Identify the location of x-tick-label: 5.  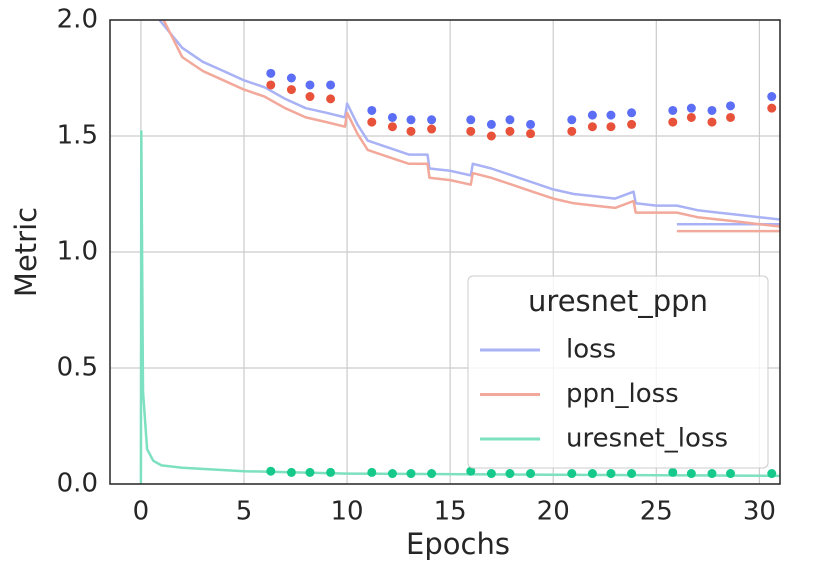
(244, 512).